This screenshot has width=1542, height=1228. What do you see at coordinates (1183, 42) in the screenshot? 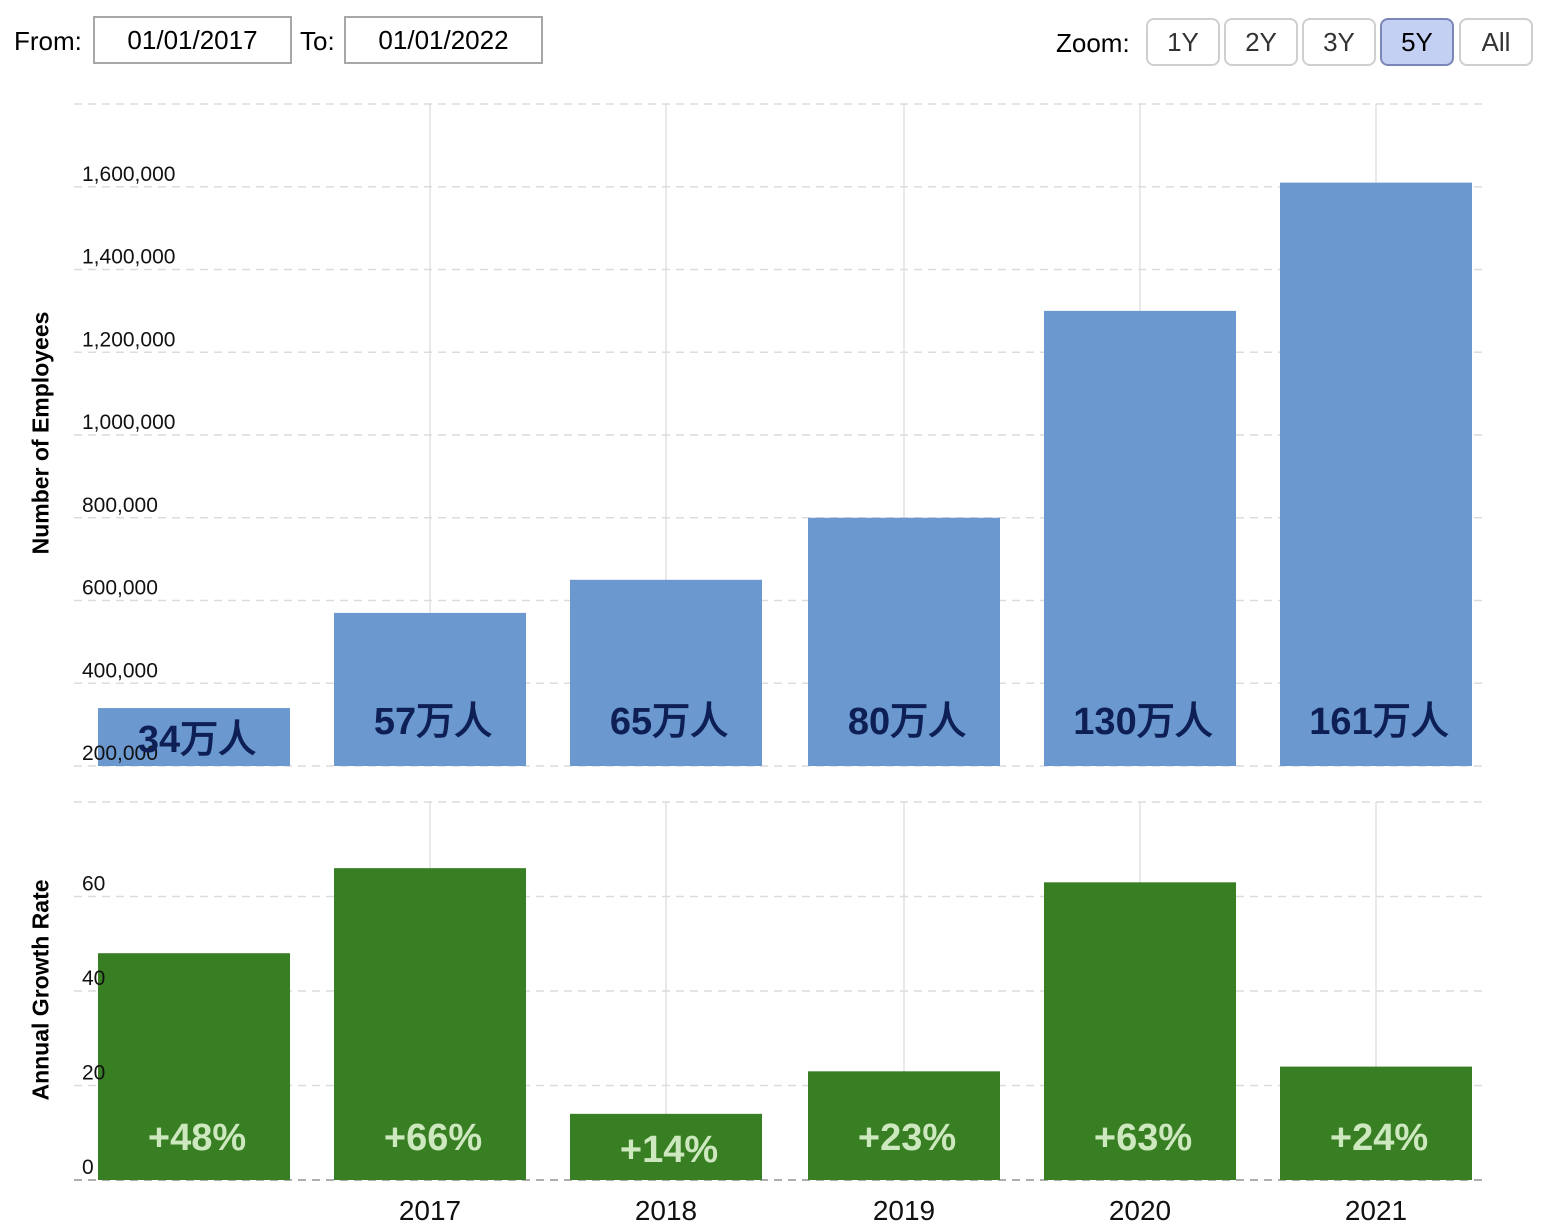
I see `zoom-1y-button: 1Y` at bounding box center [1183, 42].